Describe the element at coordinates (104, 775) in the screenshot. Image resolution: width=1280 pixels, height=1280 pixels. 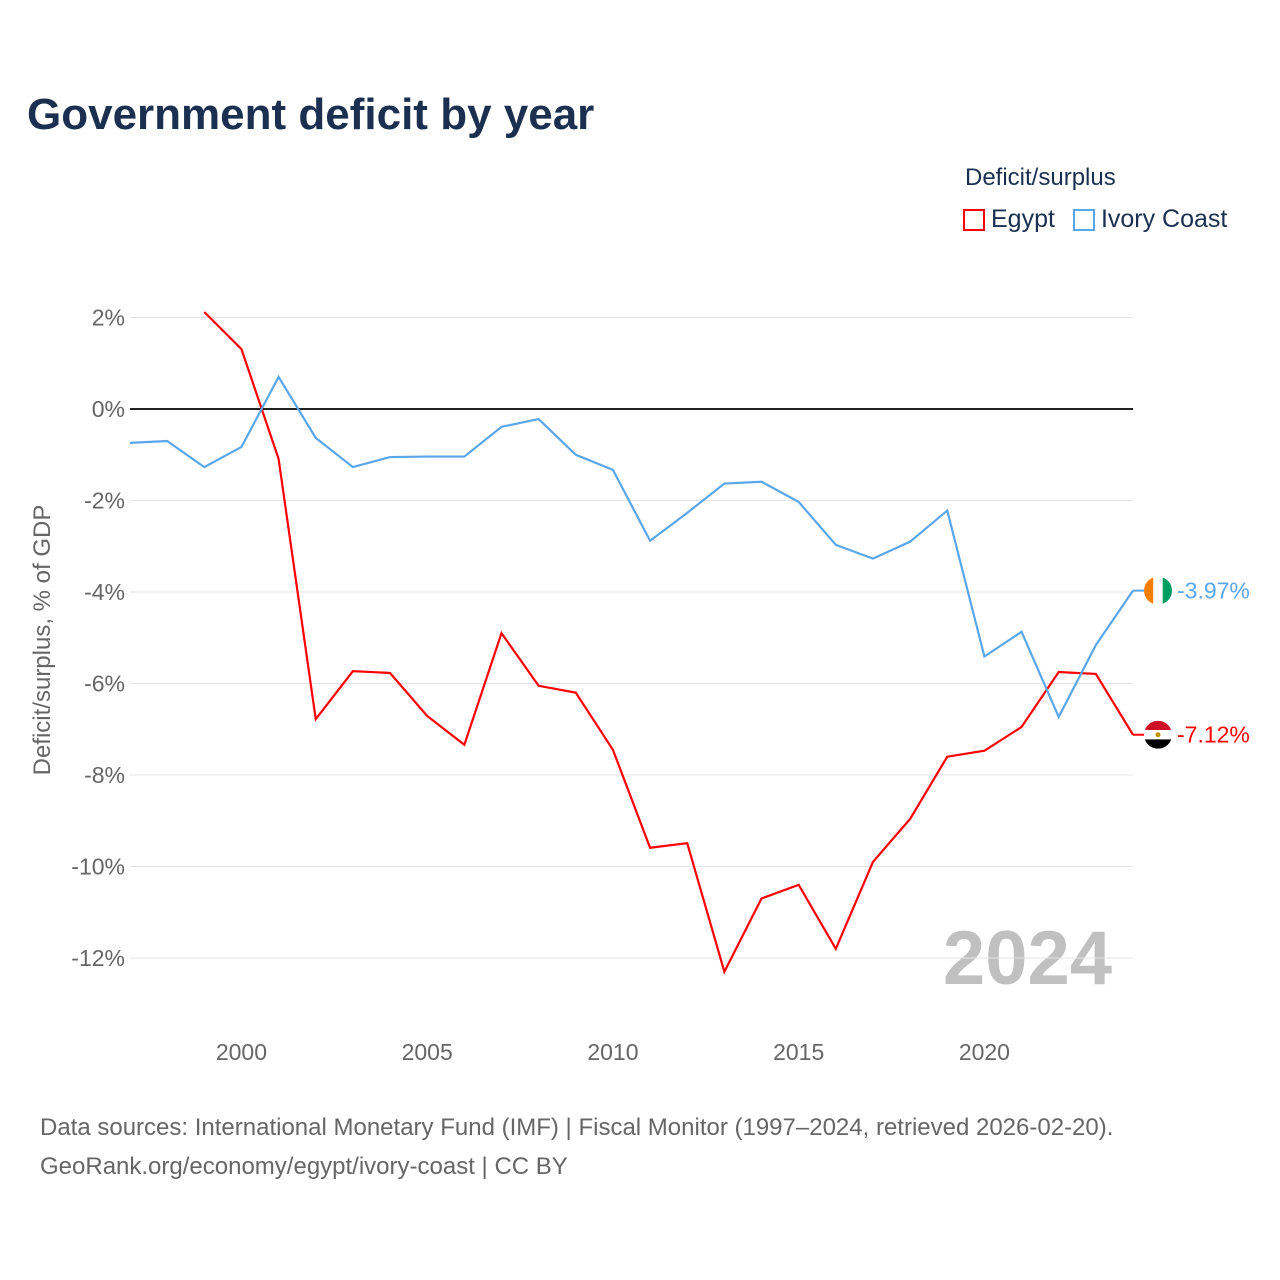
I see `y-tick-label: -8%` at that location.